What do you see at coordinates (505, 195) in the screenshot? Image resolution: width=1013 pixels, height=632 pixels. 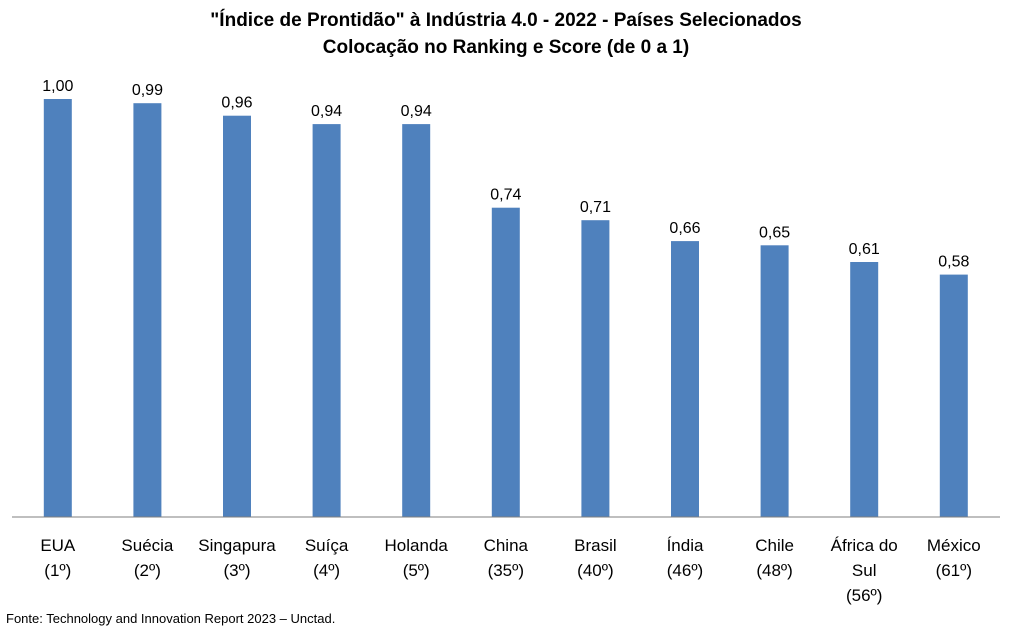 I see `value-label-5: 0,74` at bounding box center [505, 195].